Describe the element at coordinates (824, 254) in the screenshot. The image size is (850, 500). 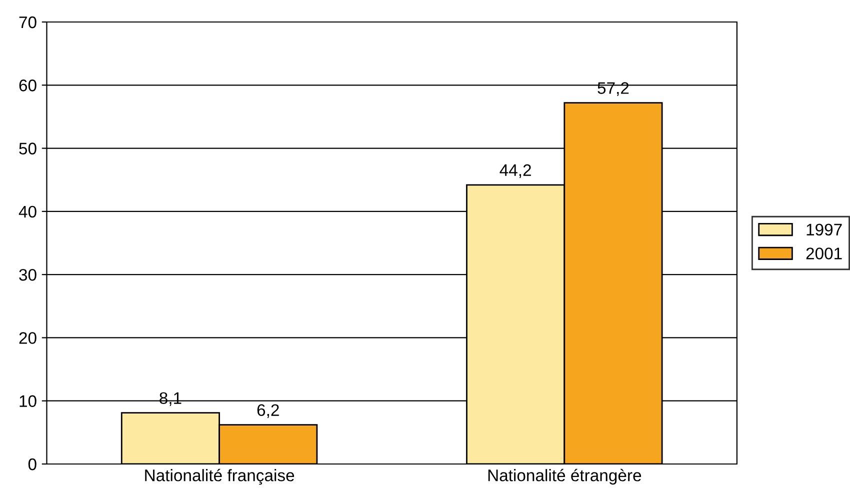
I see `legend-label: 2001` at that location.